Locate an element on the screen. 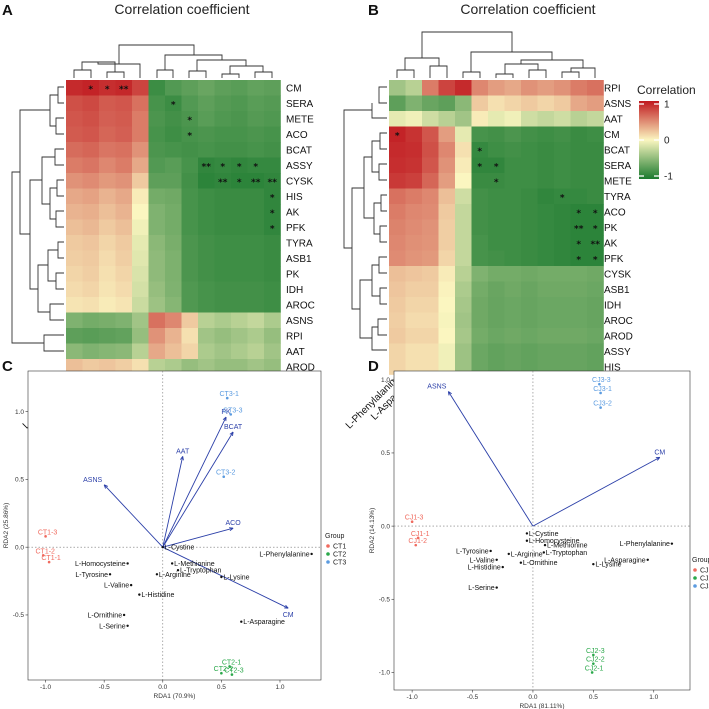 This screenshot has height=709, width=709. env-arrow is located at coordinates (198, 537).